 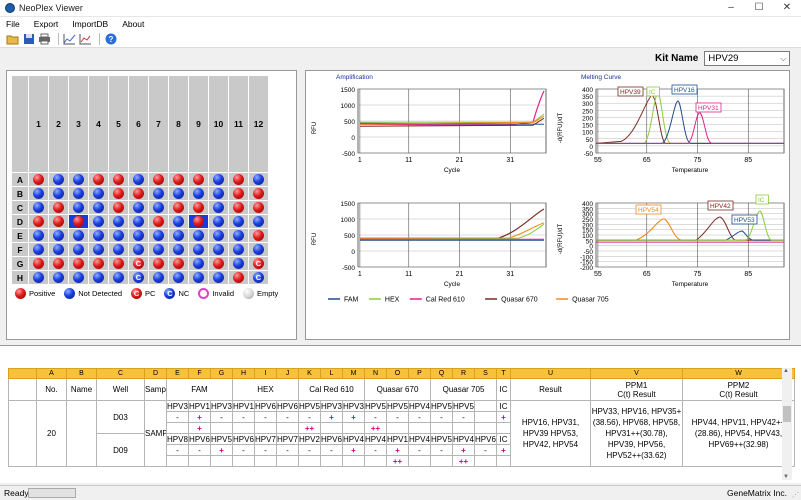 What do you see at coordinates (353, 406) in the screenshot?
I see `target-name-cell: HPV39` at bounding box center [353, 406].